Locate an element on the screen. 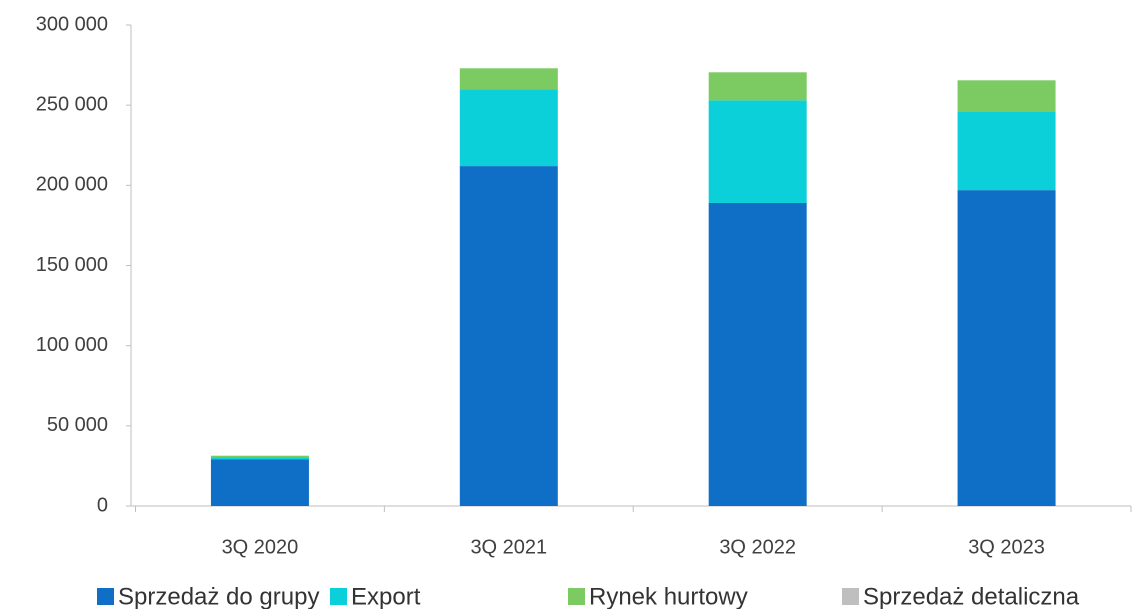 The height and width of the screenshot is (609, 1141). x-tick-label: 3Q 2020 is located at coordinates (260, 547).